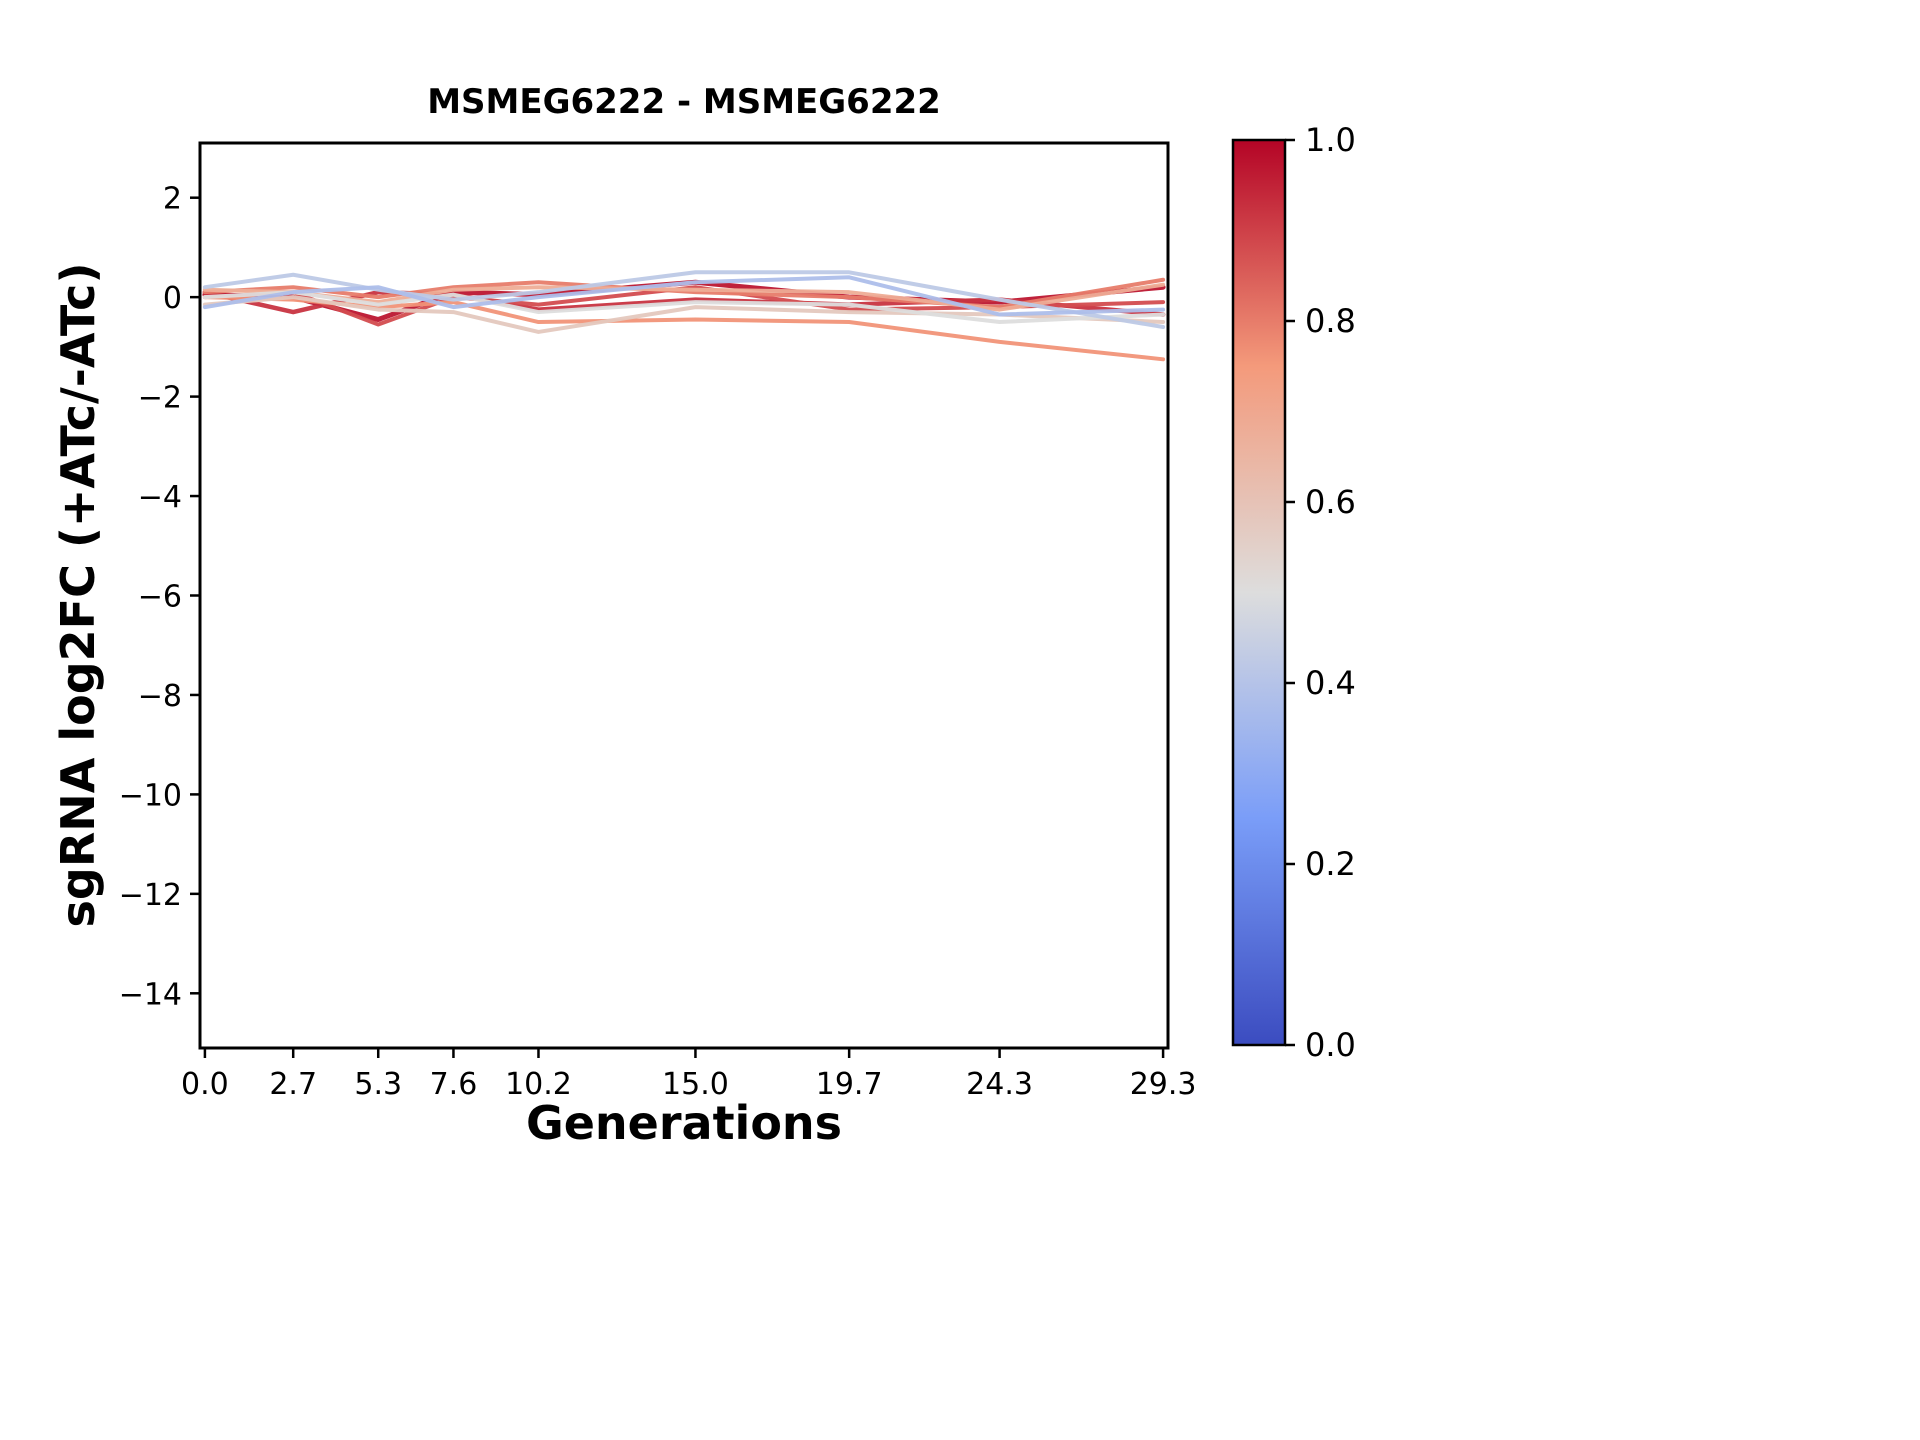 The width and height of the screenshot is (1920, 1440). Describe the element at coordinates (849, 1084) in the screenshot. I see `x-tick-label: 19.7` at that location.